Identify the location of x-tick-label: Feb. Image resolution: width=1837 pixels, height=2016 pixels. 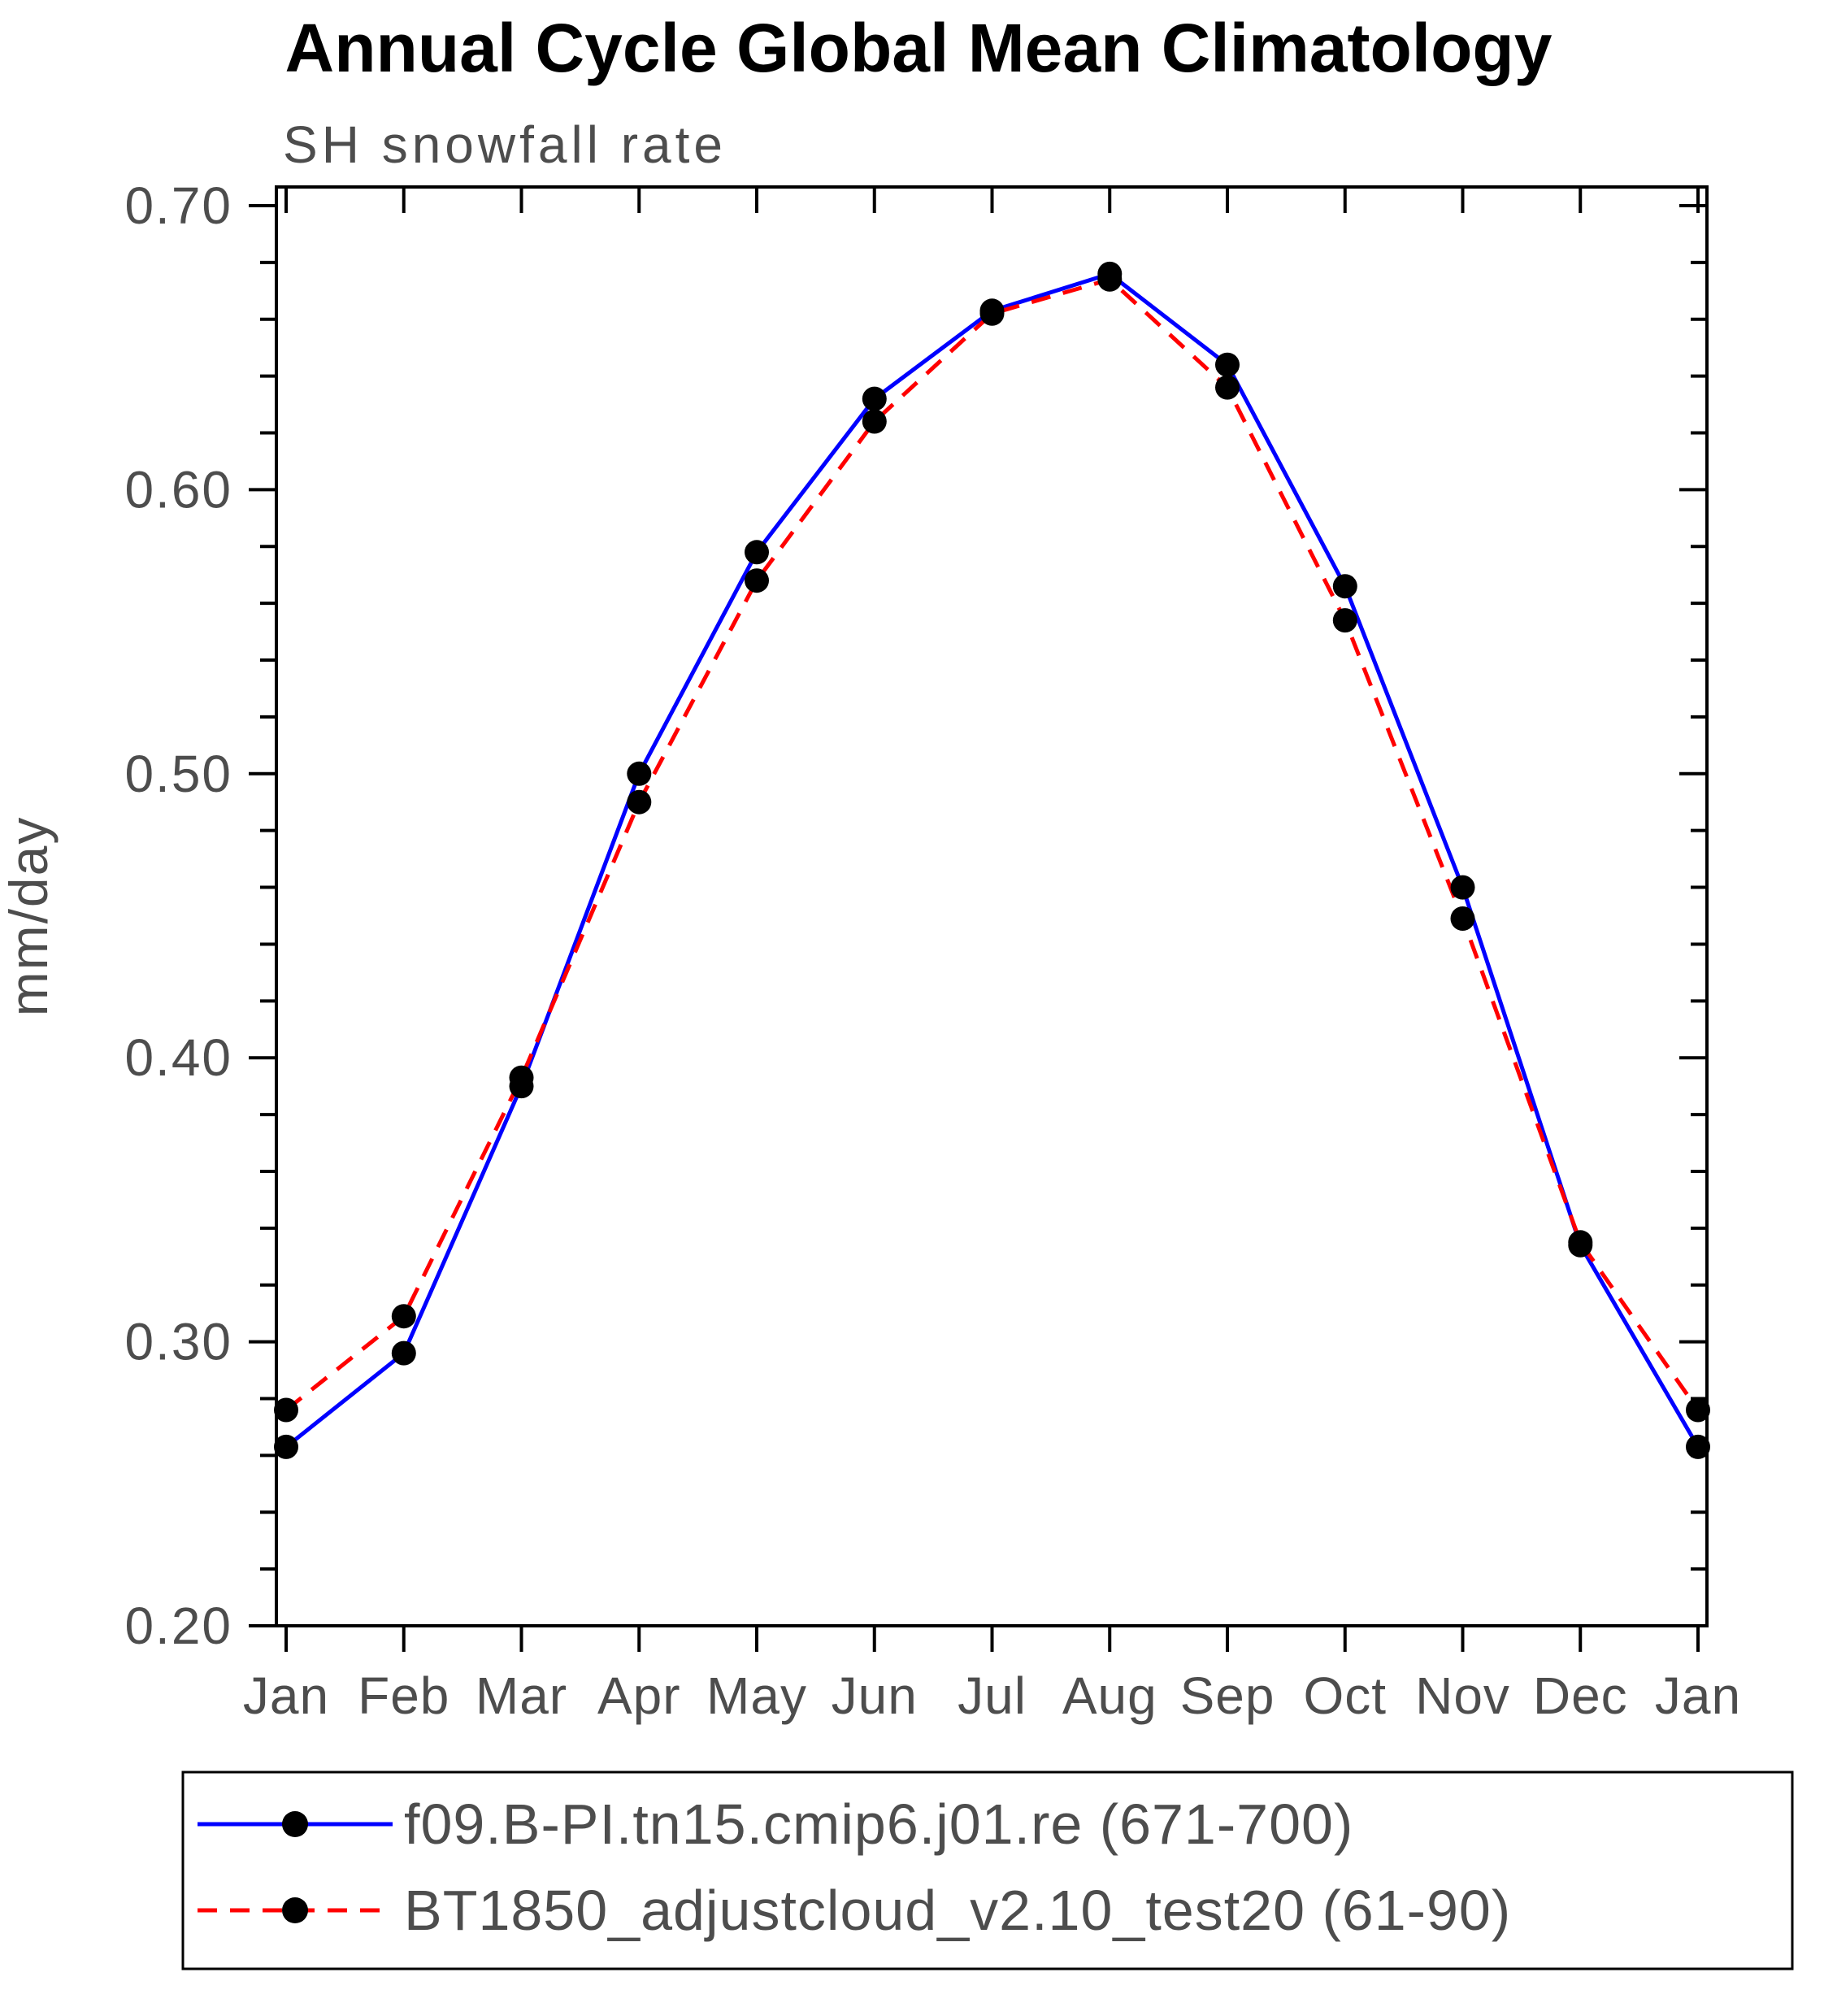
(403, 1696).